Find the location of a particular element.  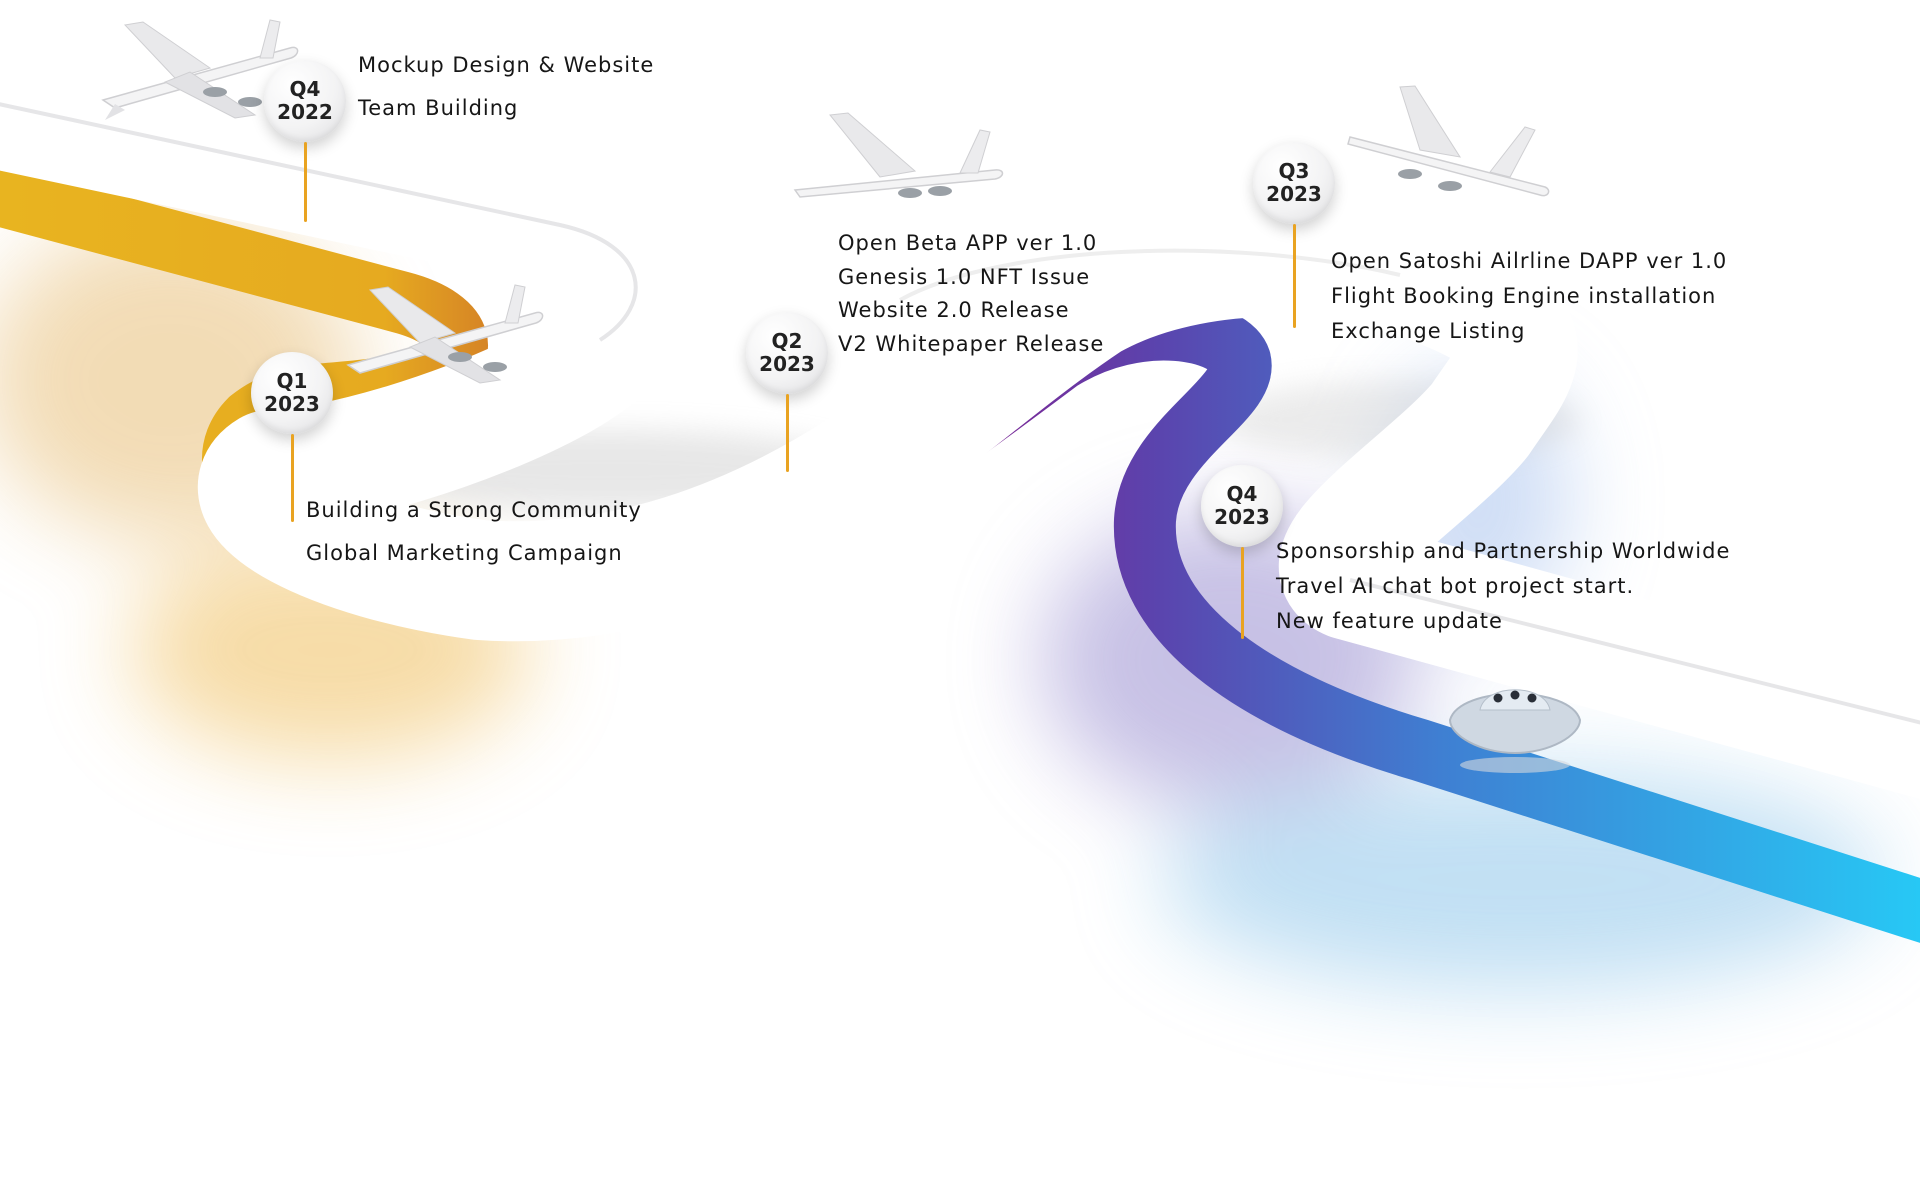

ufo-icon is located at coordinates (1515, 731).